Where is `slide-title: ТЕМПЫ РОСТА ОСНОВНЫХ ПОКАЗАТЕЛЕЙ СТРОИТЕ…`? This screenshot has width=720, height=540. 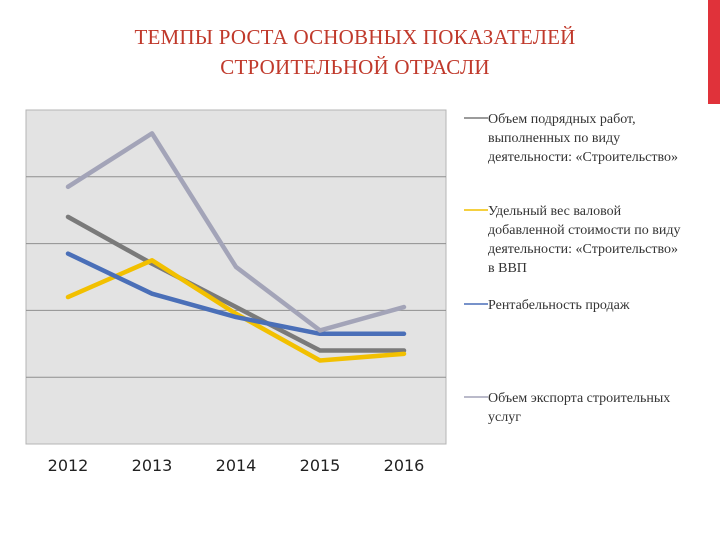 slide-title: ТЕМПЫ РОСТА ОСНОВНЫХ ПОКАЗАТЕЛЕЙ СТРОИТЕ… is located at coordinates (355, 52).